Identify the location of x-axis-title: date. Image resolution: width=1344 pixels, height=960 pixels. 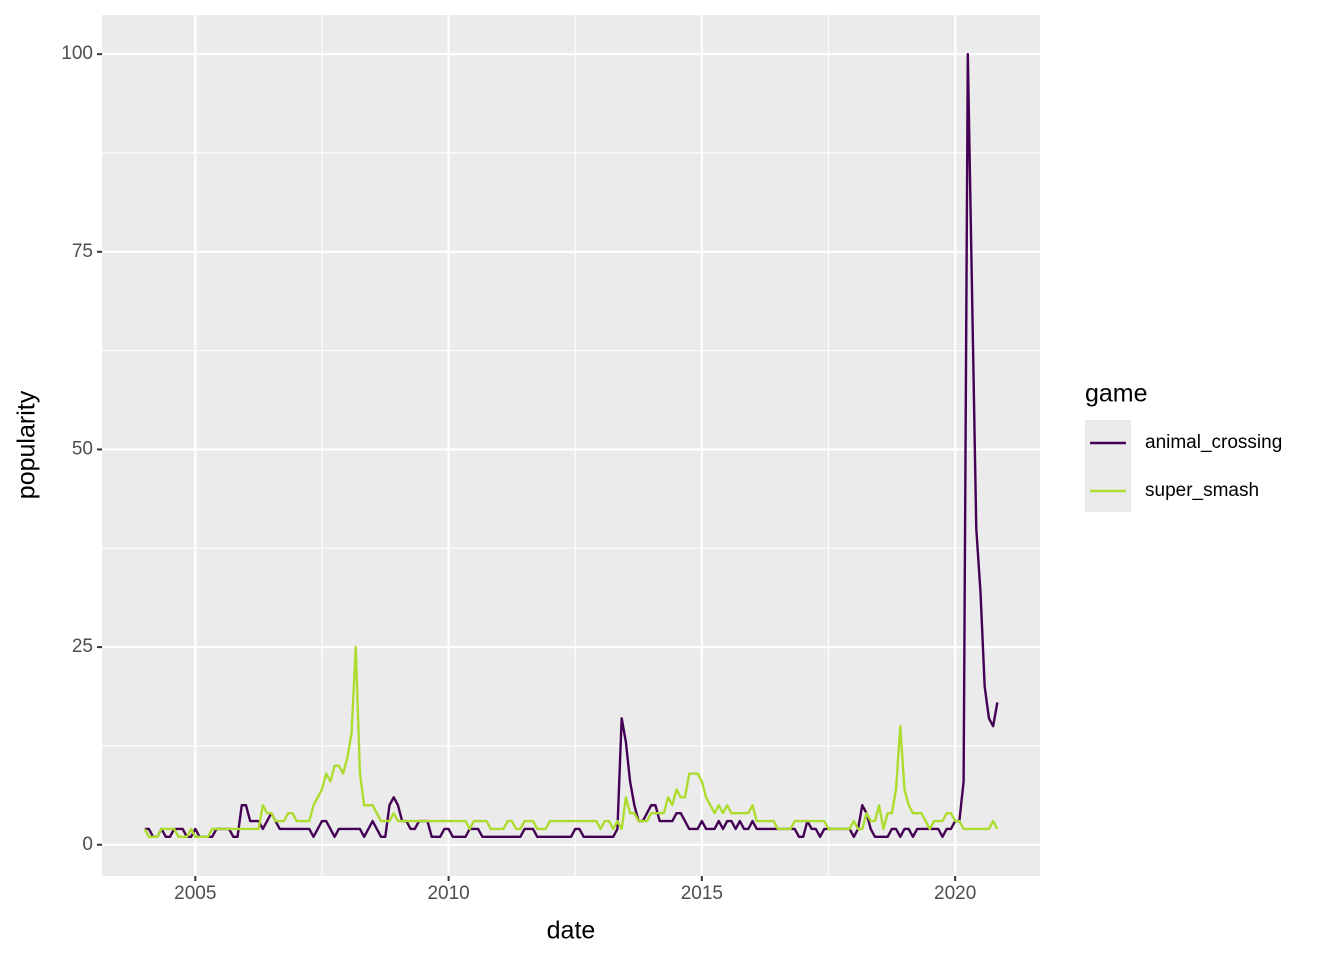
(571, 931).